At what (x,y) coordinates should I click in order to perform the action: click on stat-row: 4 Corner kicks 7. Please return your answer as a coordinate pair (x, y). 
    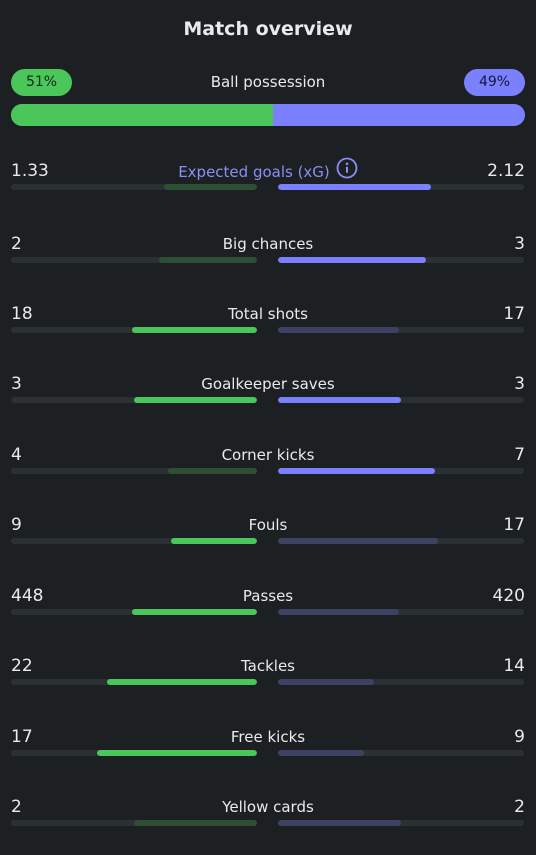
    Looking at the image, I should click on (268, 466).